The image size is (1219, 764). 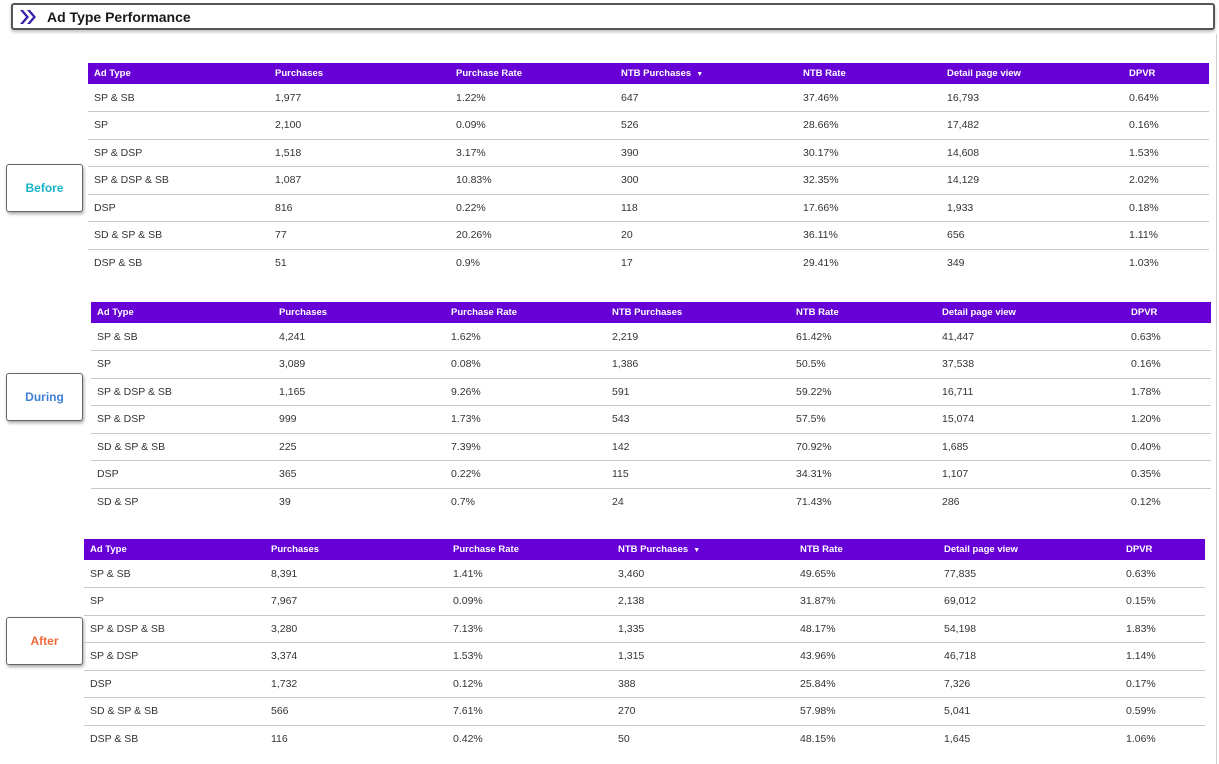 I want to click on after-button: After, so click(x=44, y=641).